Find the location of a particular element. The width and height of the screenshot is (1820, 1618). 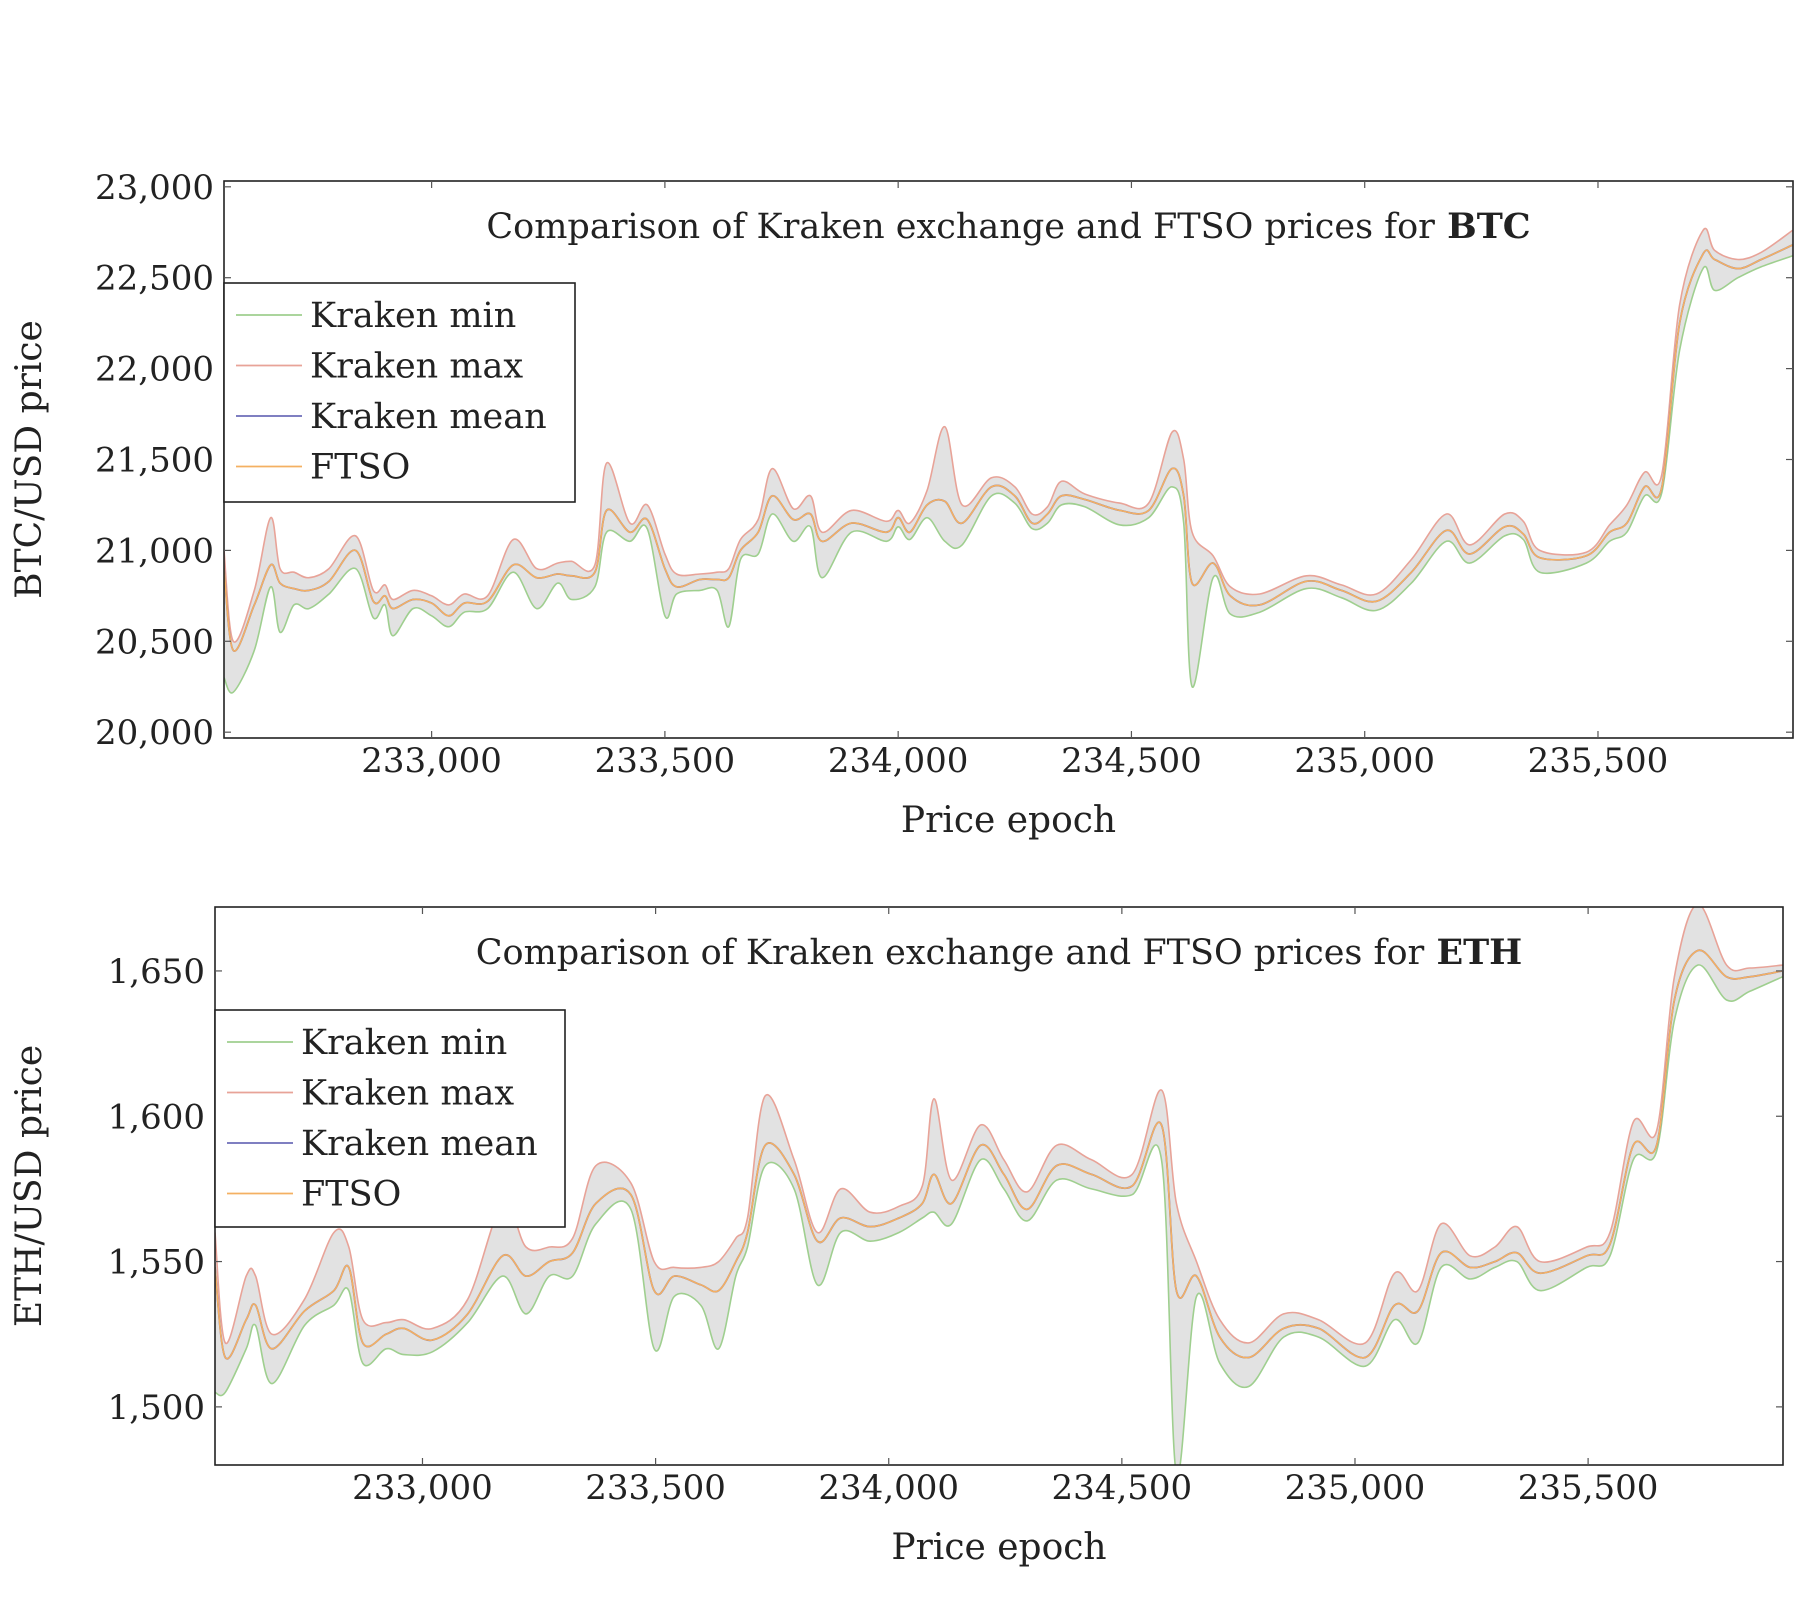

chart-title-asset-text: BTC is located at coordinates (1488, 226).